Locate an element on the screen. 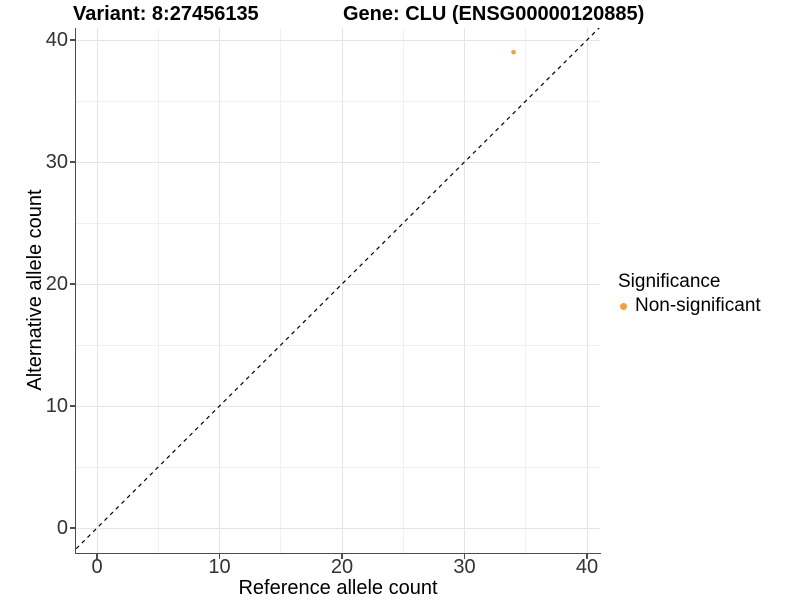 The image size is (800, 600). legend-entry: Non-significant is located at coordinates (689, 306).